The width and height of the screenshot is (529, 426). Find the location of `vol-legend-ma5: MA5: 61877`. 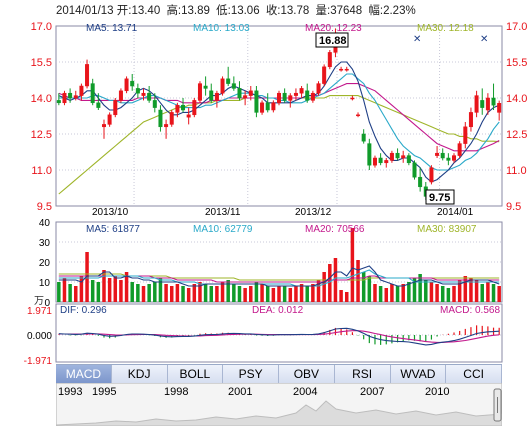

vol-legend-ma5: MA5: 61877 is located at coordinates (113, 229).